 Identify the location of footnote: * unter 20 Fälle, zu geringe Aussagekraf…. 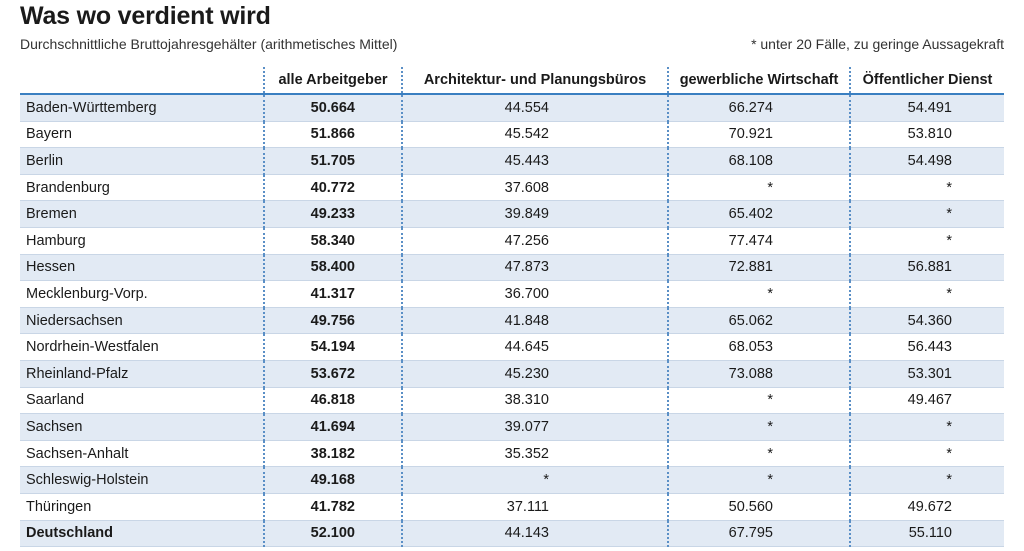
(877, 44).